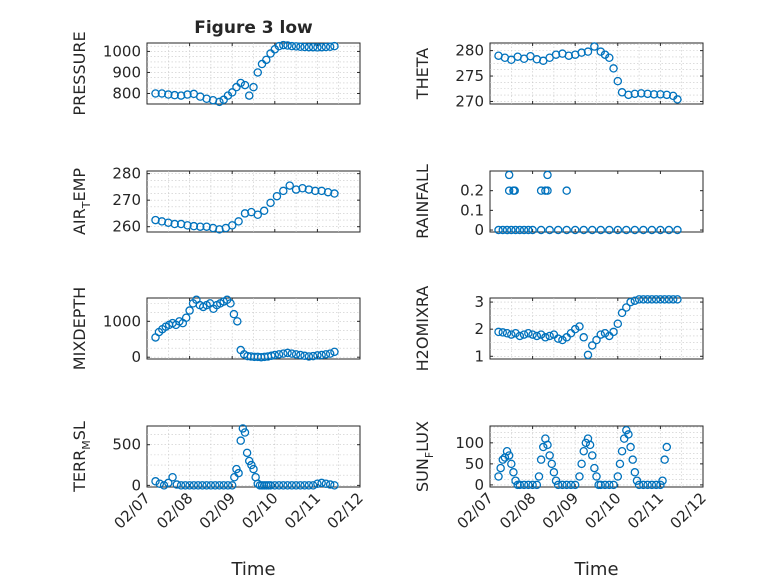 This screenshot has width=778, height=583. I want to click on y-tick-label: 1000, so click(122, 321).